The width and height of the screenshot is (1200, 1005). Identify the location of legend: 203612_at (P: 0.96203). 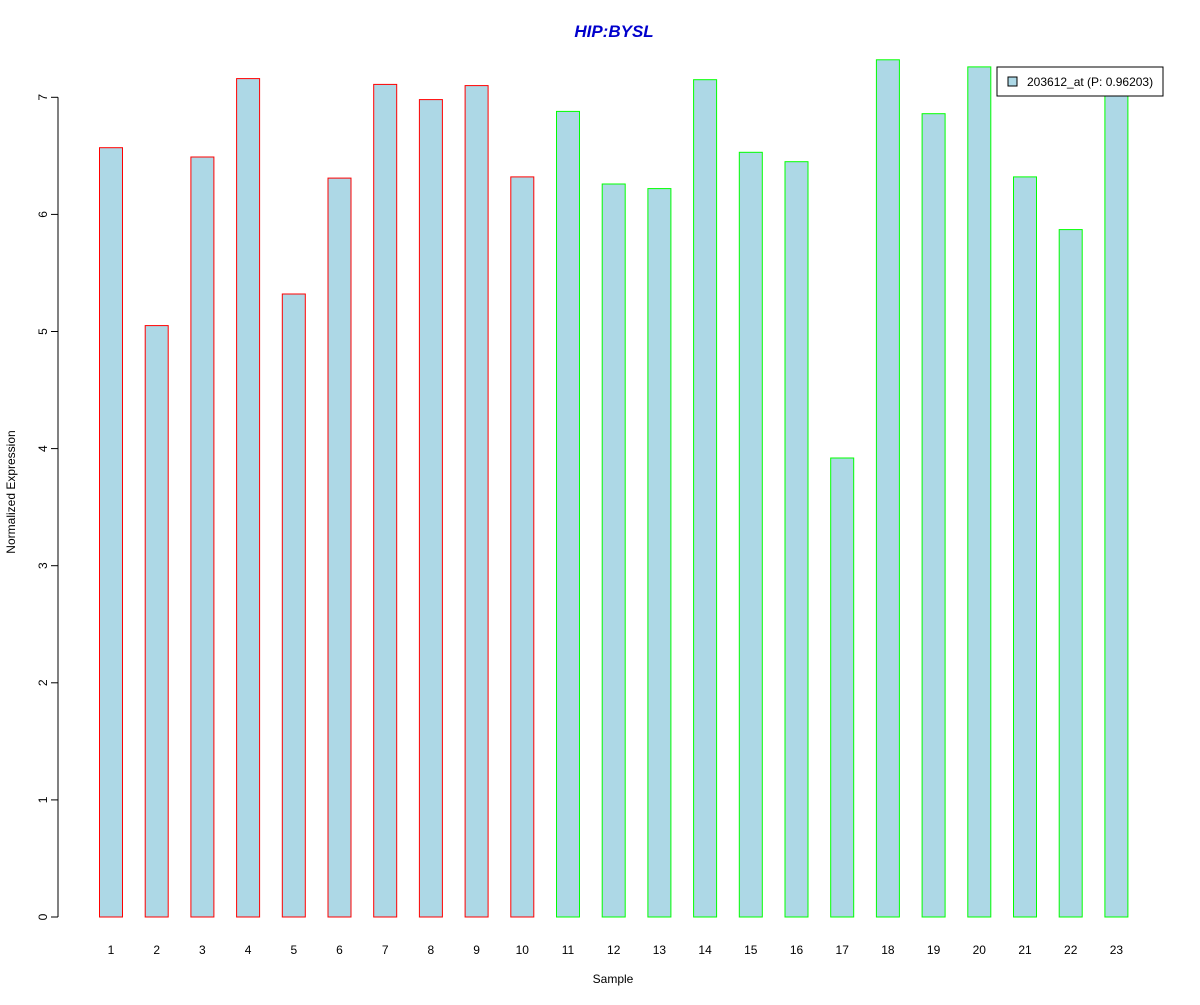
(1080, 81).